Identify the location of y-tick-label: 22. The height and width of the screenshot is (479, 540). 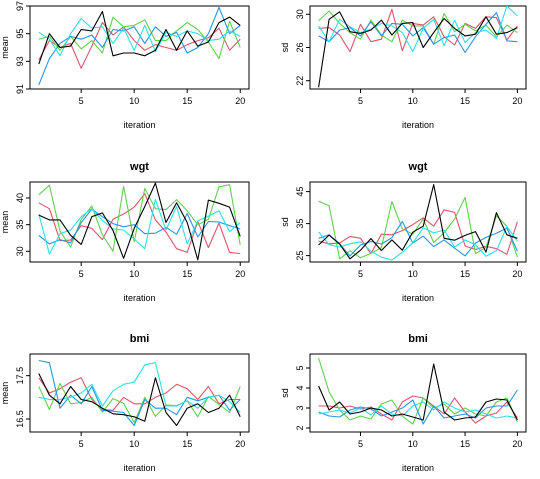
(300, 81).